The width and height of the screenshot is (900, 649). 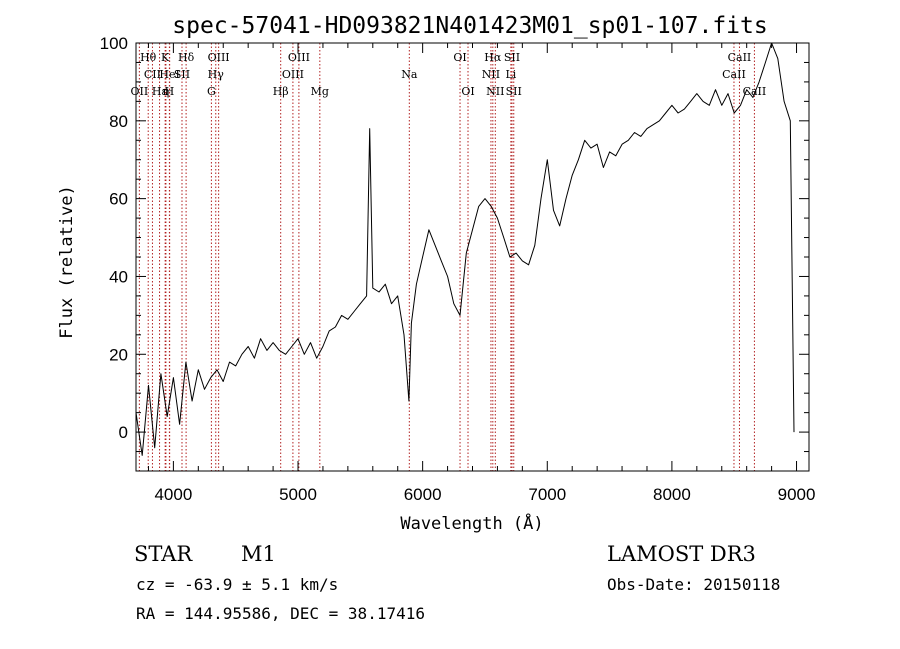 I want to click on spectral-line-label: η, so click(x=166, y=91).